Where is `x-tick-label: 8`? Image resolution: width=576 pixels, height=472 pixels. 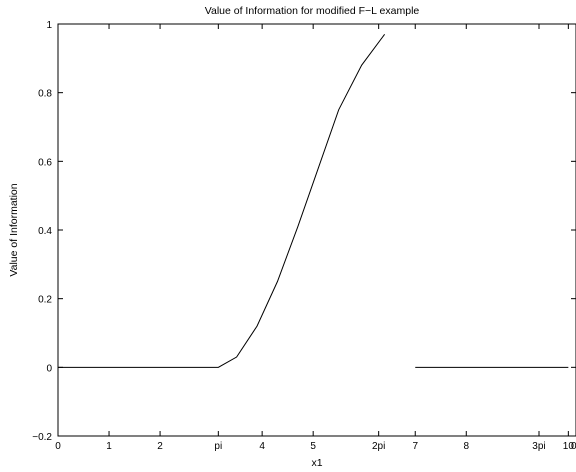
x-tick-label: 8 is located at coordinates (466, 446).